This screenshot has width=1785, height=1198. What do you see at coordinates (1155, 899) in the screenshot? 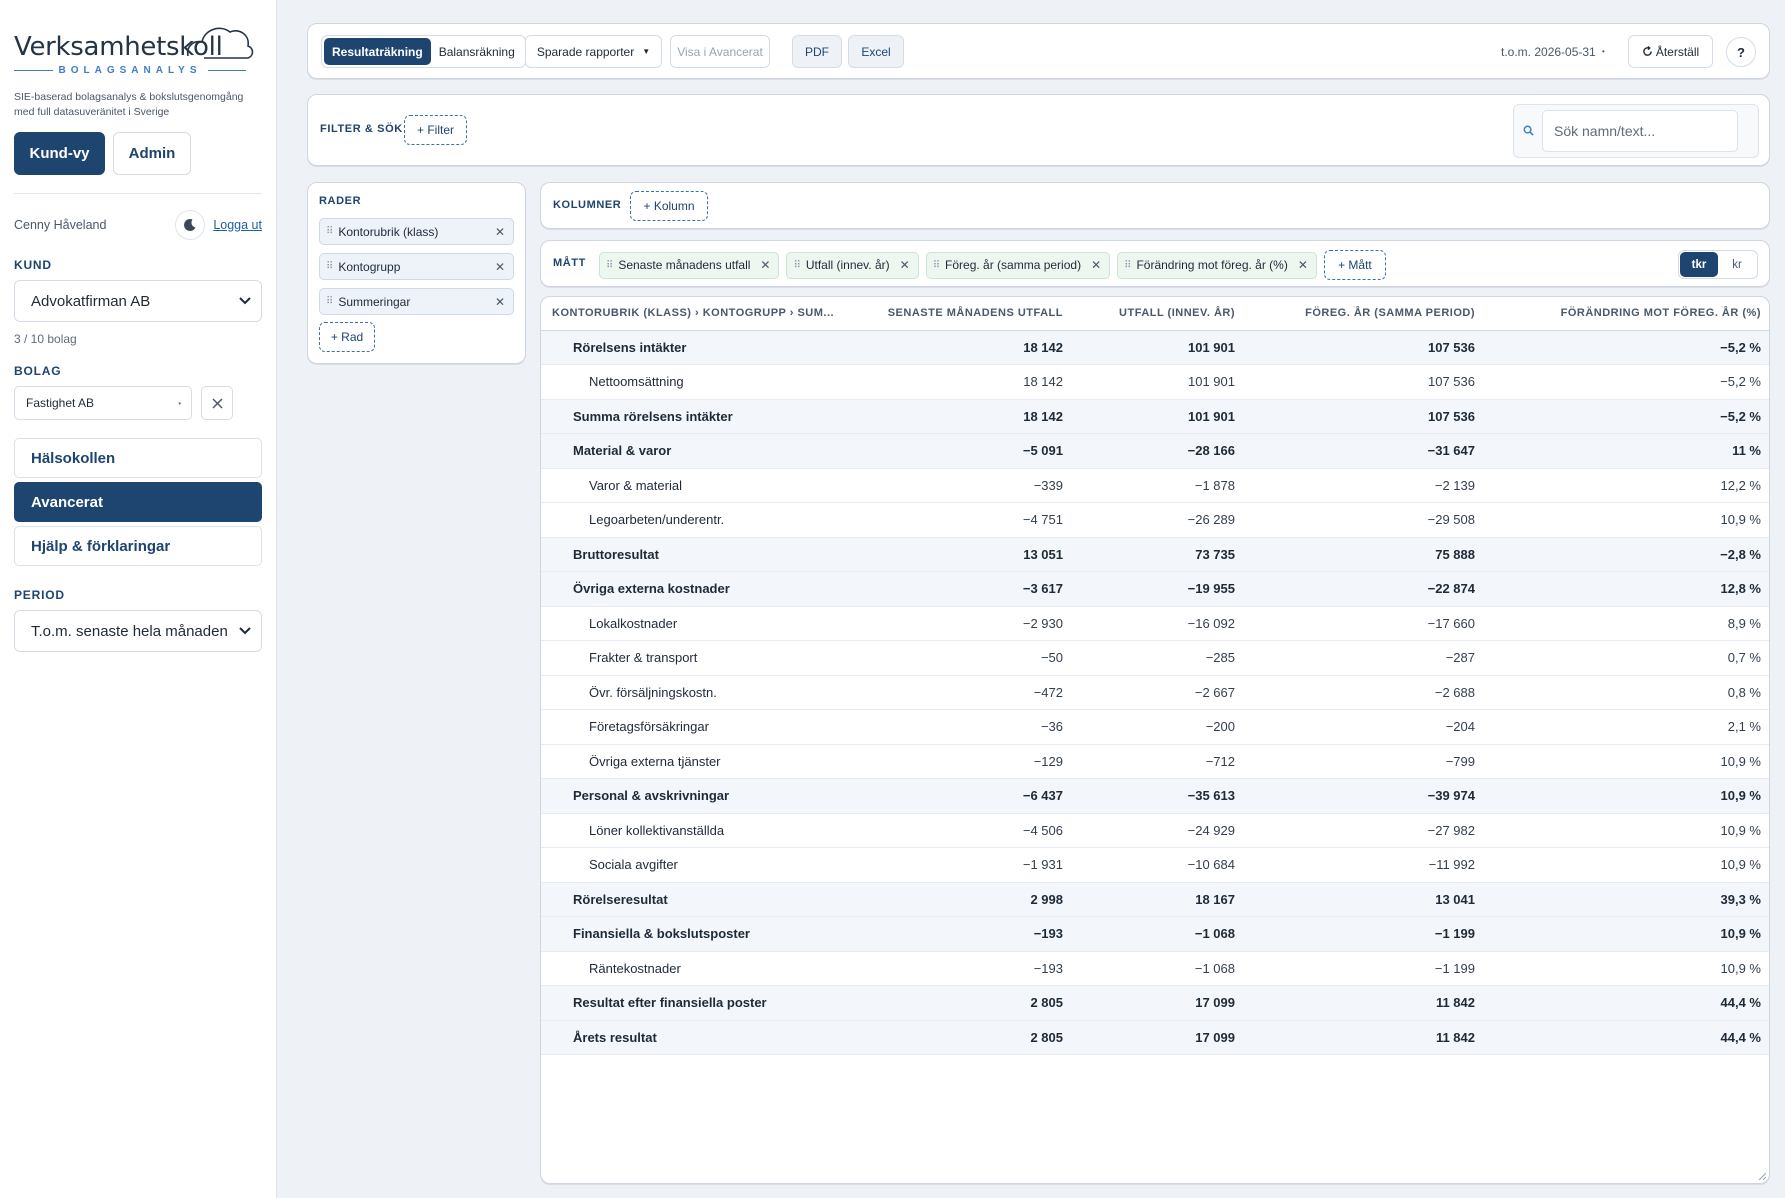
I see `table-row-group: Rörelseresultat 2 998 18 167 13 041 39,3 %` at bounding box center [1155, 899].